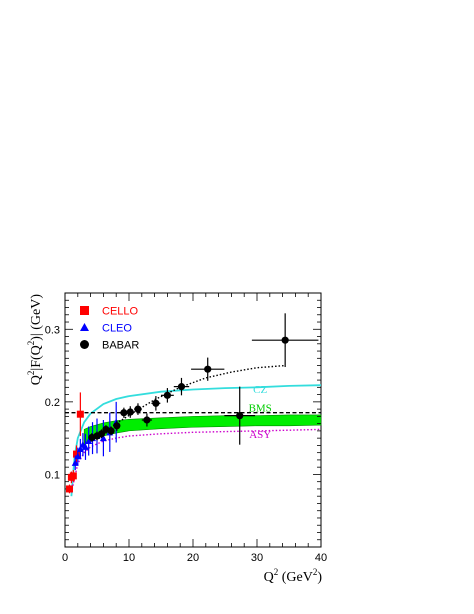 The image size is (474, 614). What do you see at coordinates (257, 558) in the screenshot?
I see `x-tick-label: 30` at bounding box center [257, 558].